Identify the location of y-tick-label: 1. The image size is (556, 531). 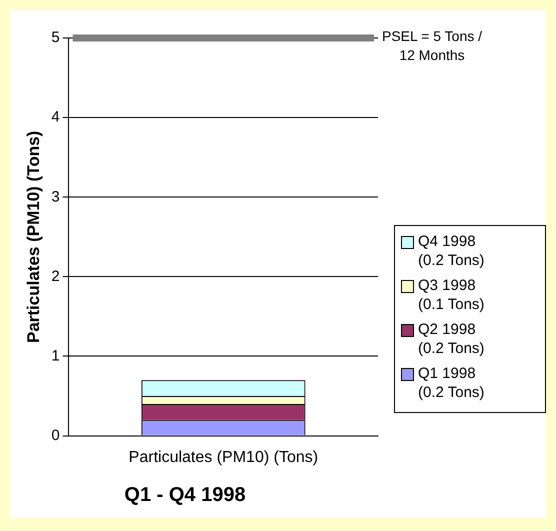
(55, 355).